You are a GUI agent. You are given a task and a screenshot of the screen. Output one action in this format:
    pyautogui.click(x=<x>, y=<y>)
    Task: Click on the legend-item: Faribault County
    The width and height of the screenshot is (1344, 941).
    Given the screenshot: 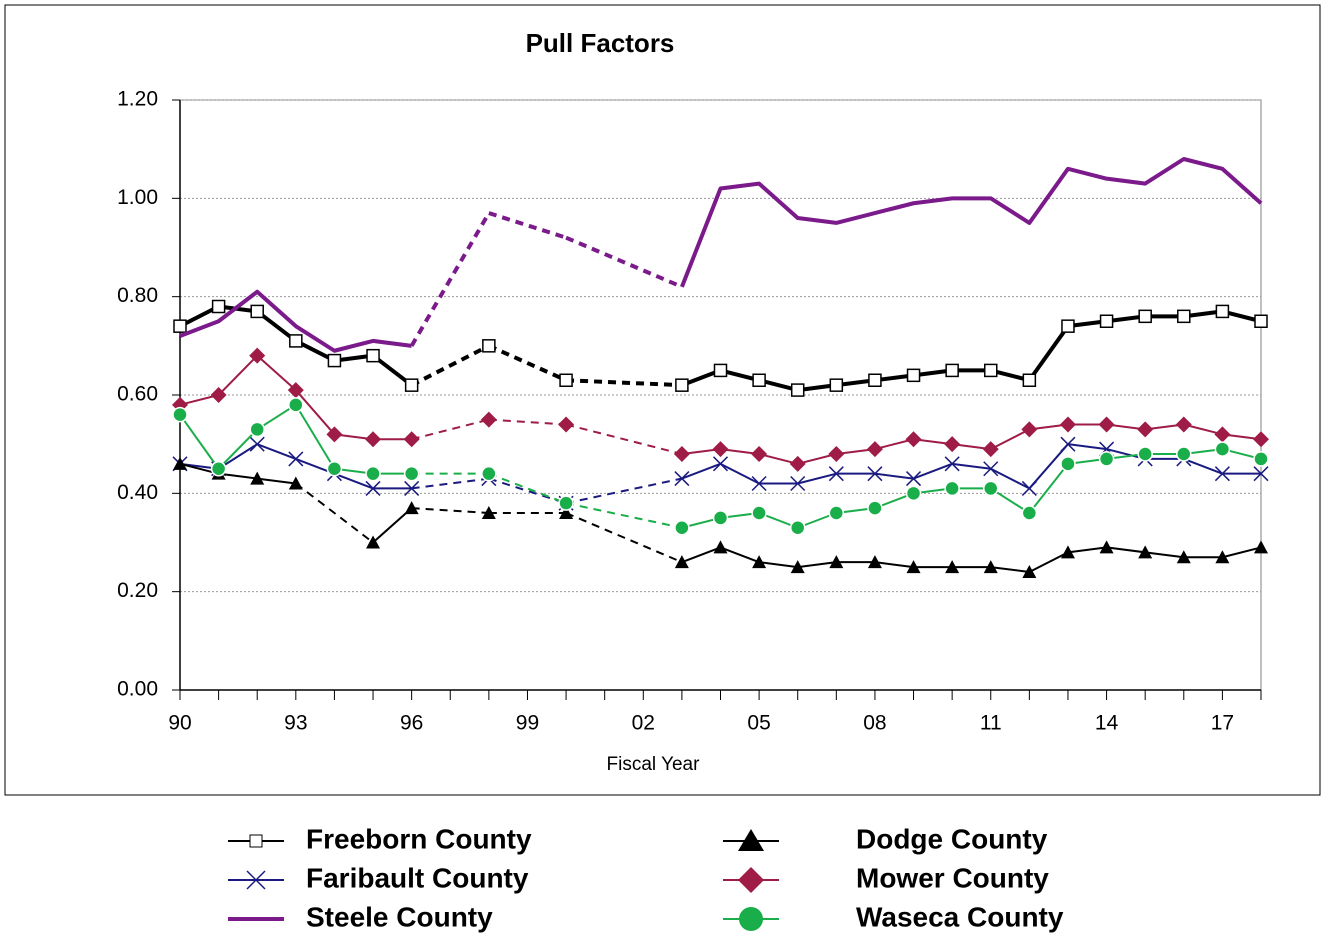 What is the action you would take?
    pyautogui.click(x=378, y=877)
    